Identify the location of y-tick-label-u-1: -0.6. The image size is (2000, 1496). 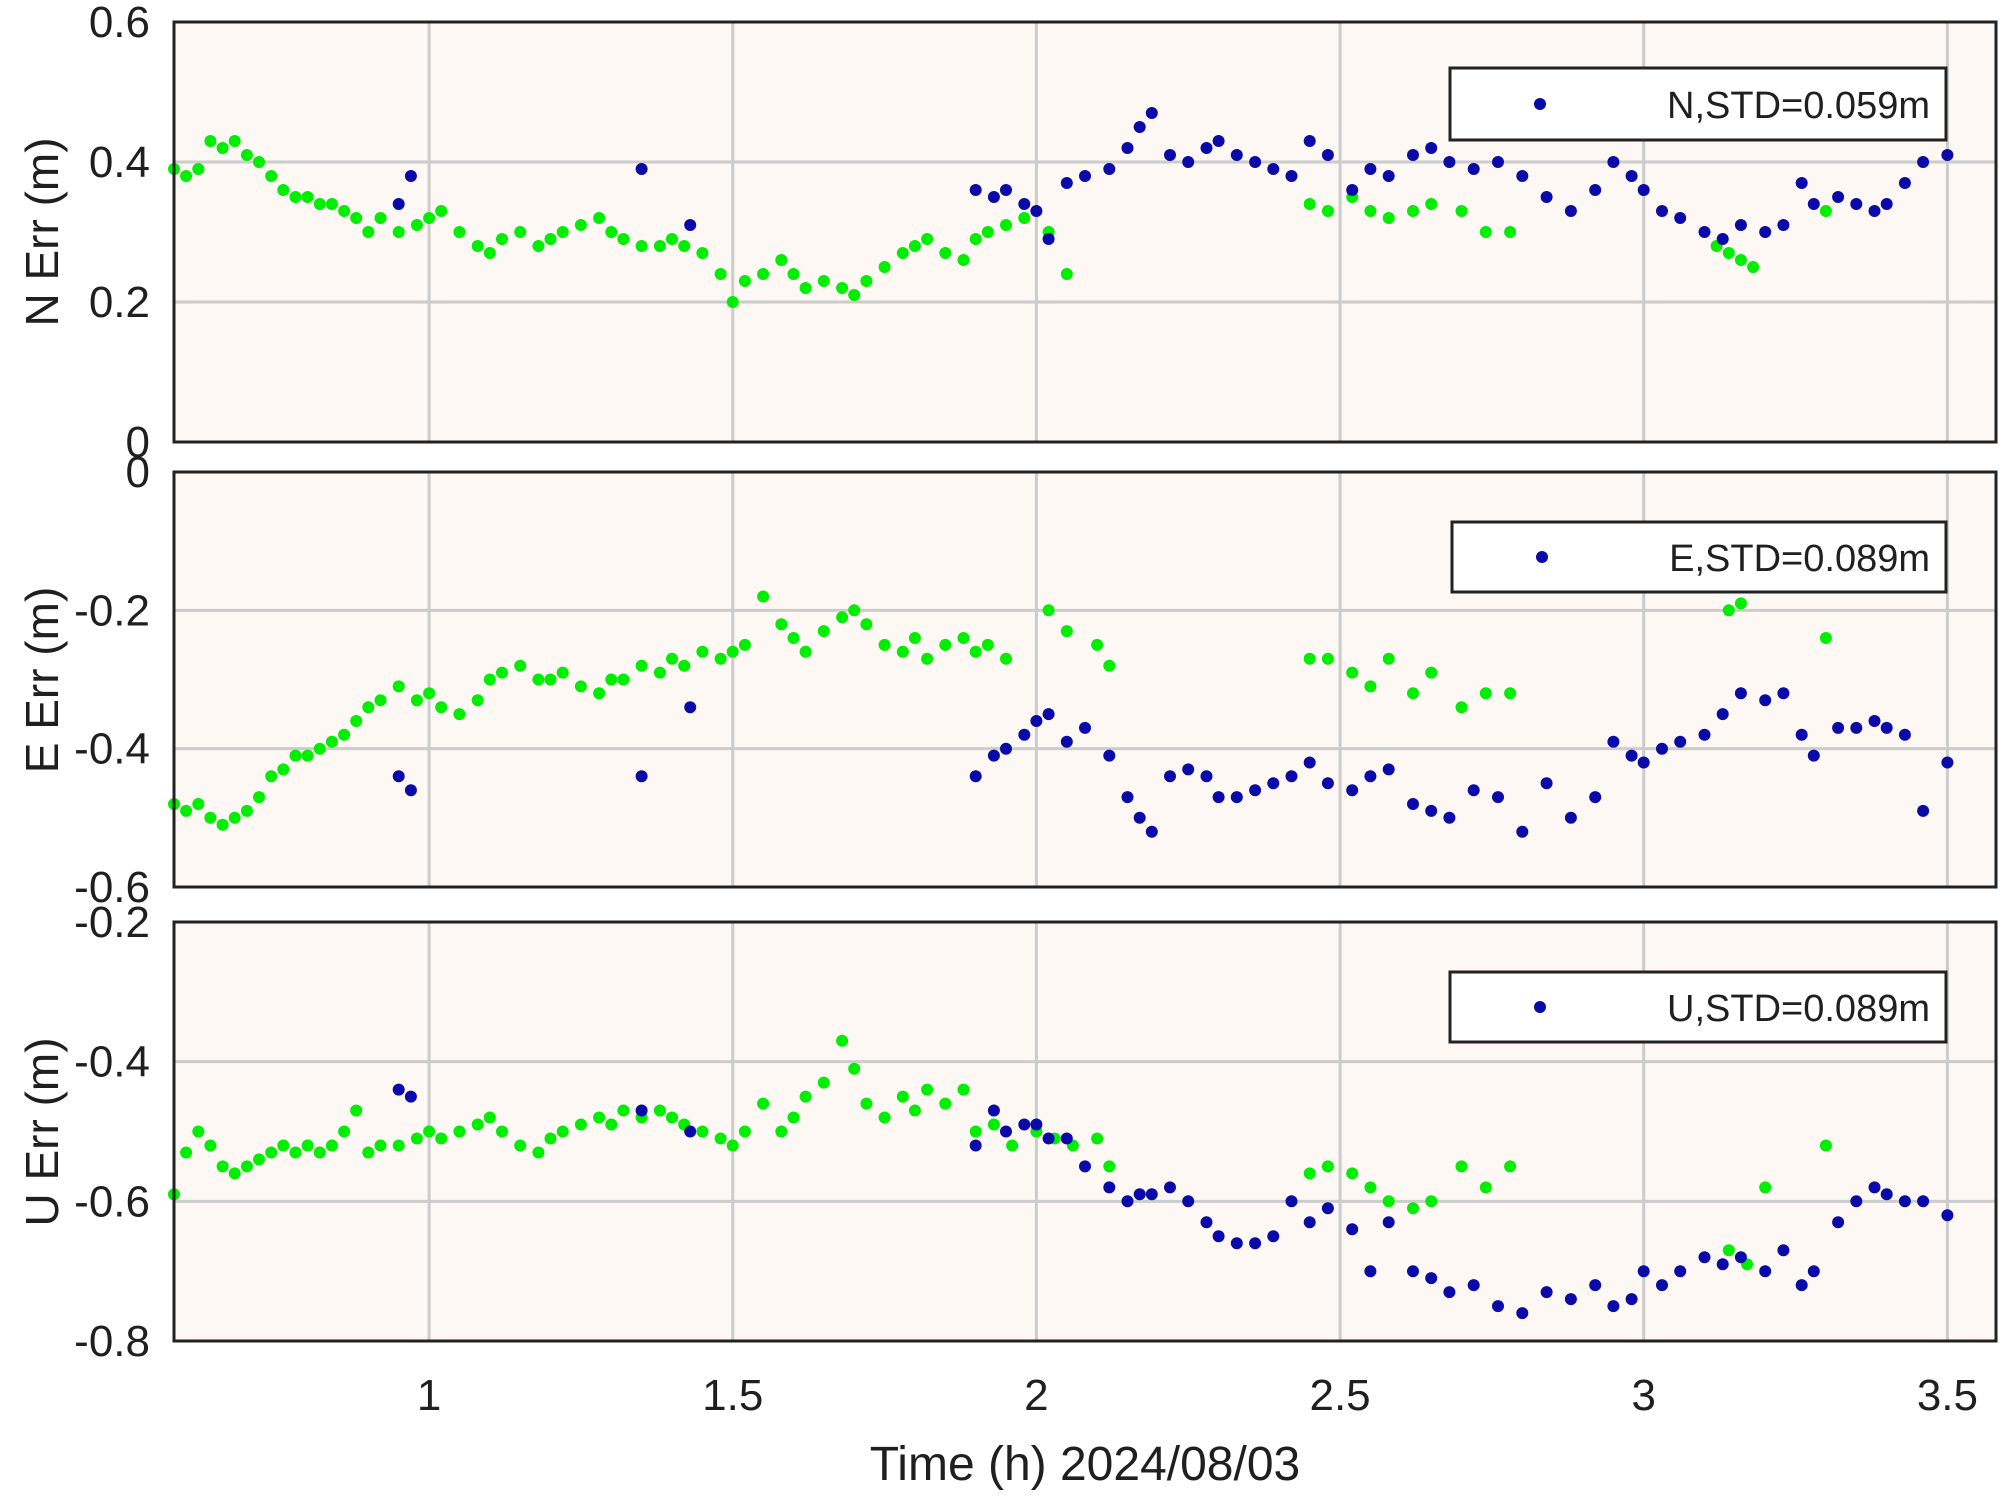
(112, 1201).